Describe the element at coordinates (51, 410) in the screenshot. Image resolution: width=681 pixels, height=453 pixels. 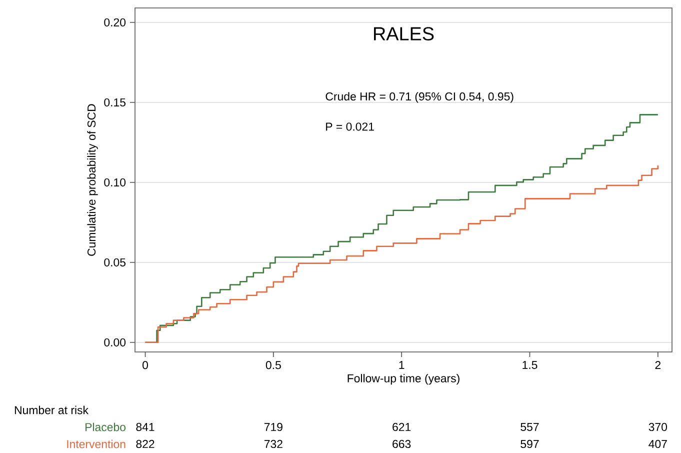
I see `text: Number at risk` at that location.